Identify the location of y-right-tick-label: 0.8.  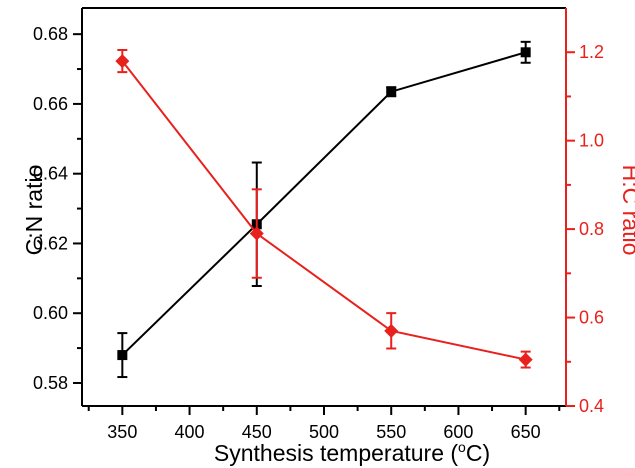
(591, 229).